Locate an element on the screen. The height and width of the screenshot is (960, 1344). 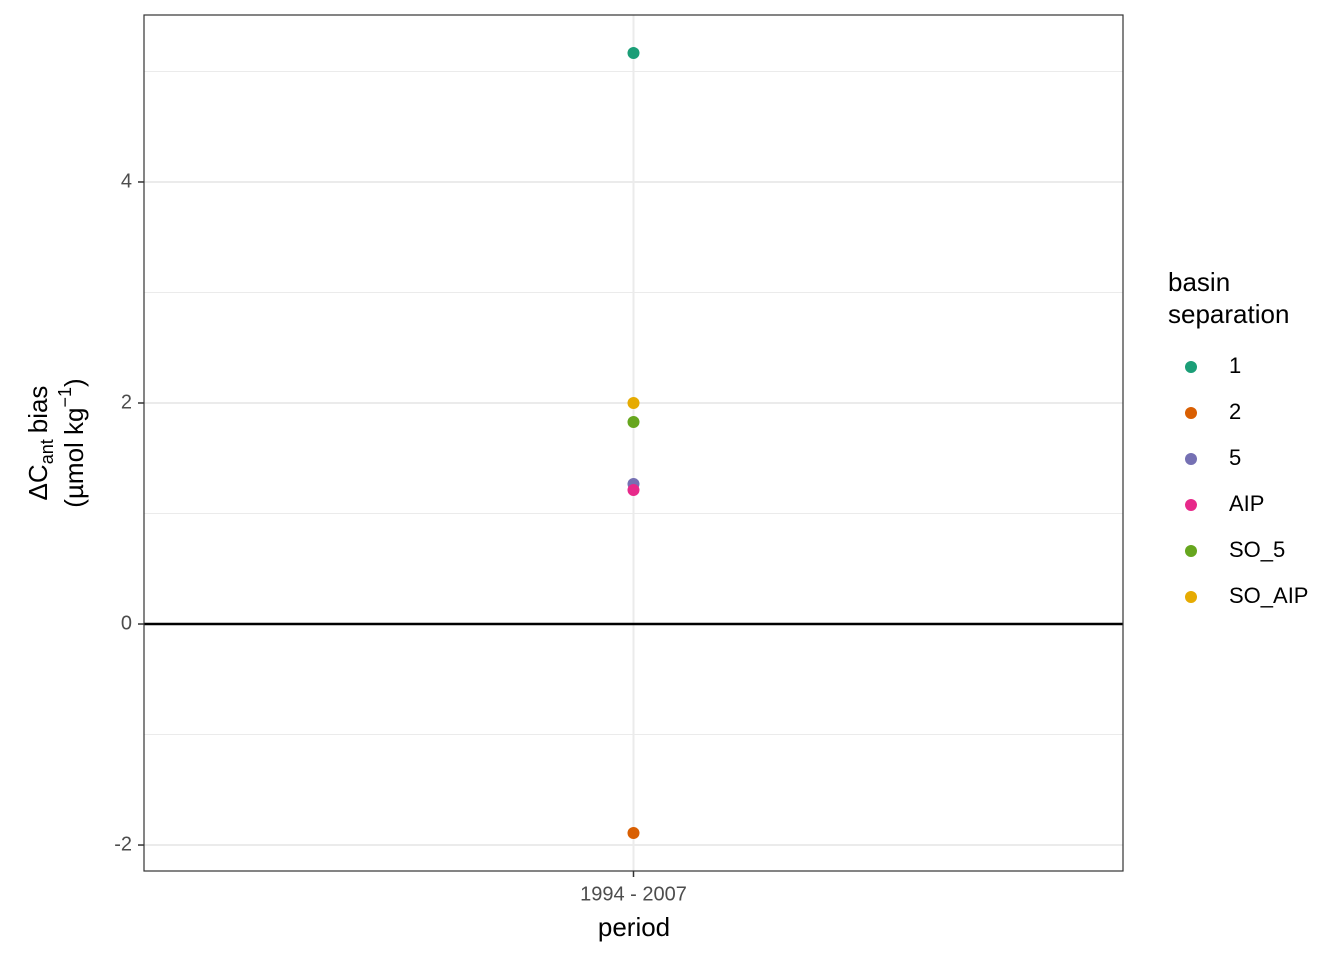
y-title-sub: ant is located at coordinates (47, 451).